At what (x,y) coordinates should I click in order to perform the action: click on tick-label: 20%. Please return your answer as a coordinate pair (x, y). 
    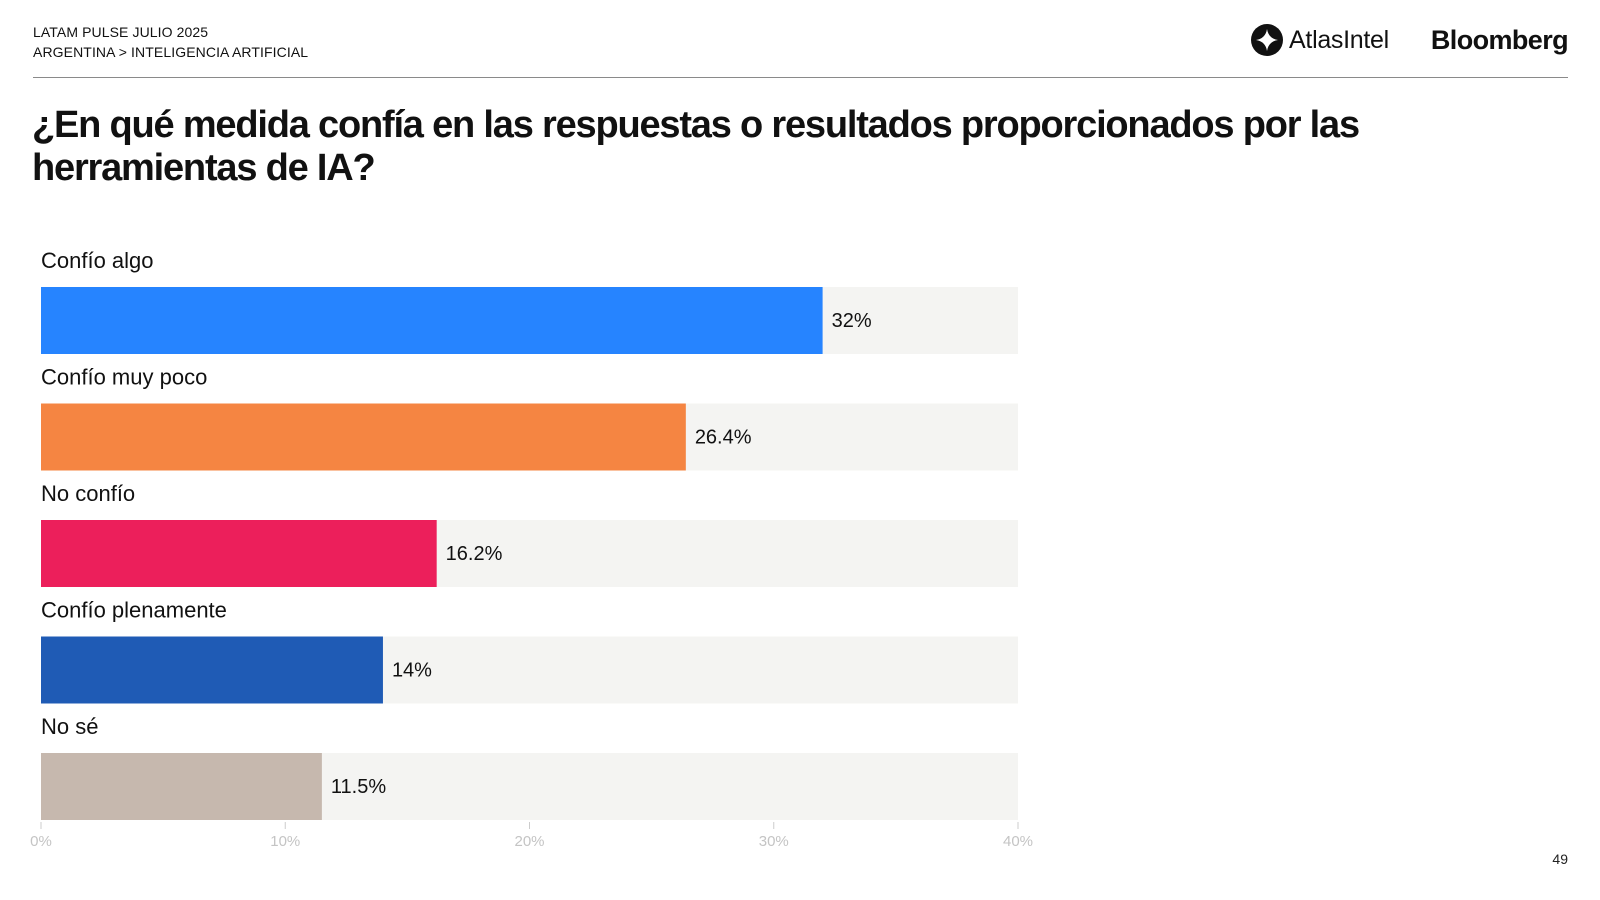
    Looking at the image, I should click on (529, 841).